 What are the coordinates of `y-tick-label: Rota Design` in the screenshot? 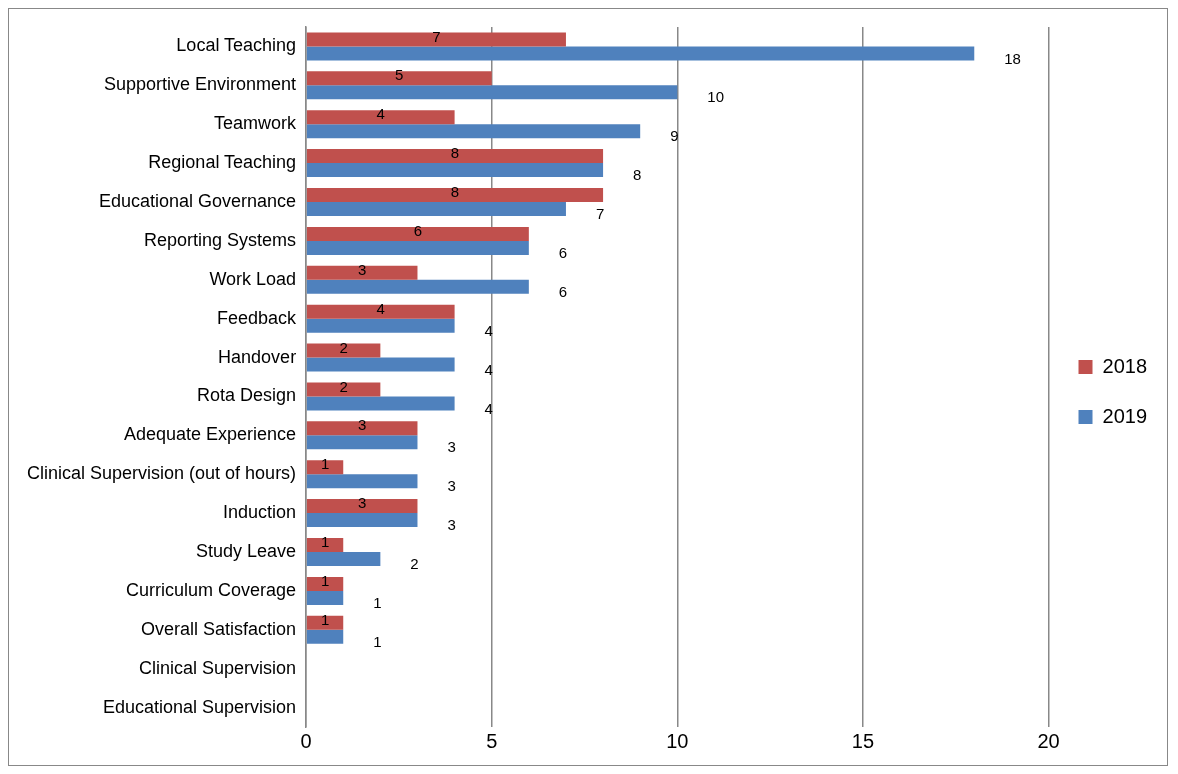 It's located at (247, 395).